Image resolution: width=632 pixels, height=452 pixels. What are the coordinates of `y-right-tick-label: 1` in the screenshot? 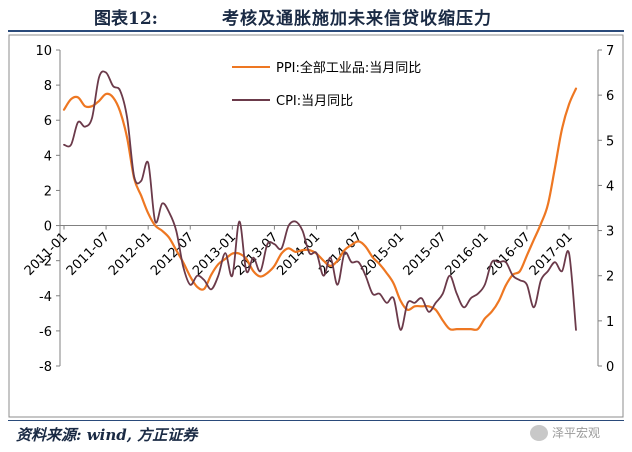 It's located at (610, 322).